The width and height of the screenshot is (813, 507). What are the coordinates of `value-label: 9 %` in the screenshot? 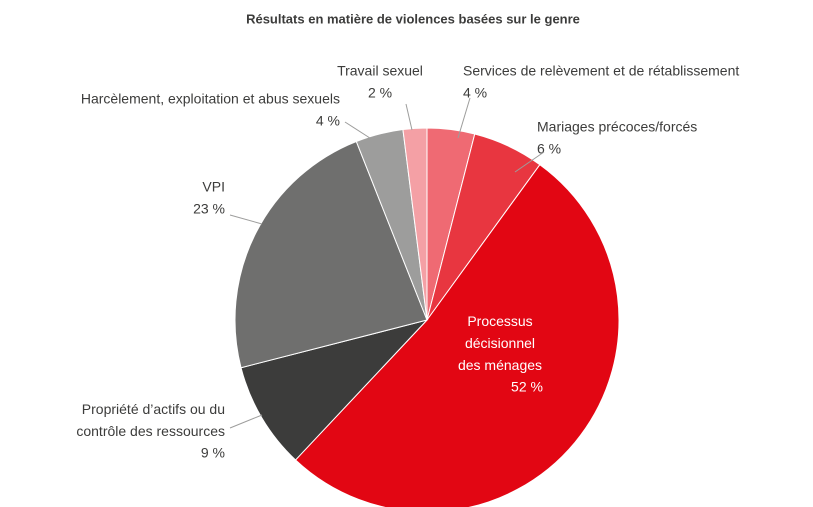 It's located at (213, 453).